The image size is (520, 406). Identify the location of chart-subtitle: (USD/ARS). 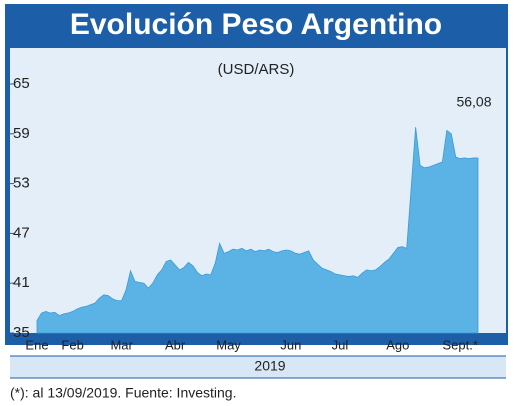
(256, 69).